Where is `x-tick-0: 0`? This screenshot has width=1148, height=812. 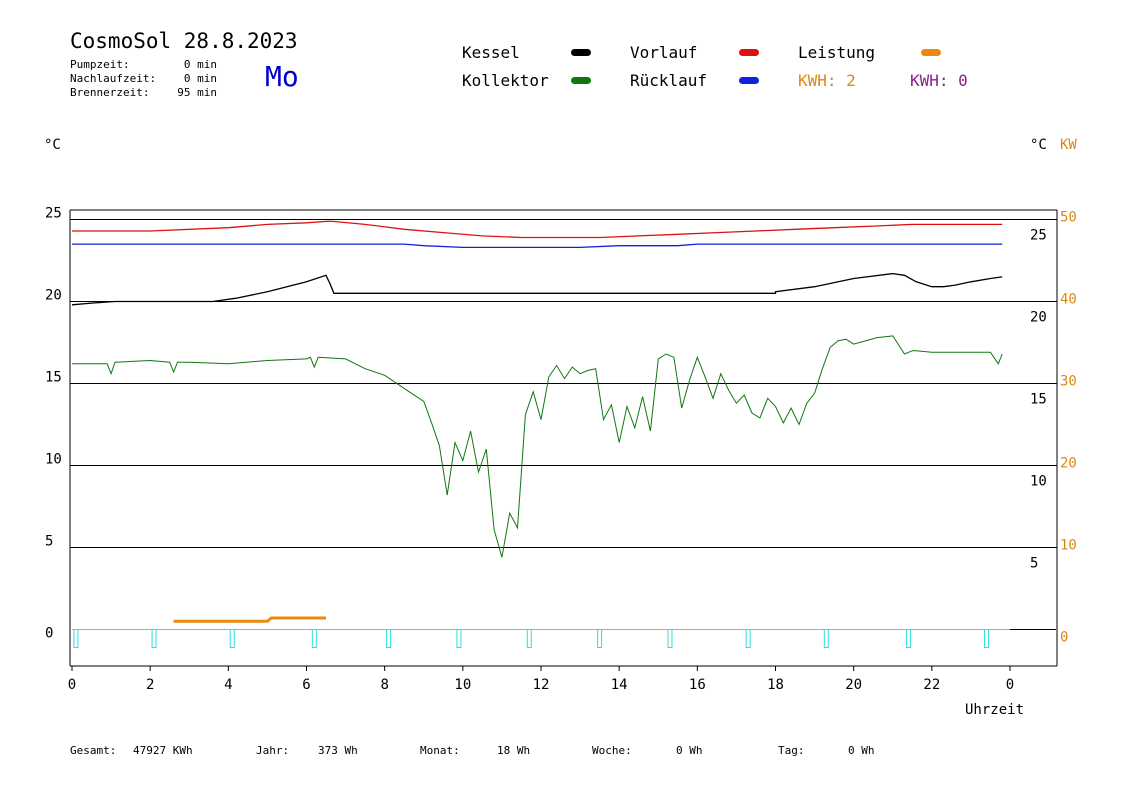
x-tick-0: 0 is located at coordinates (72, 685).